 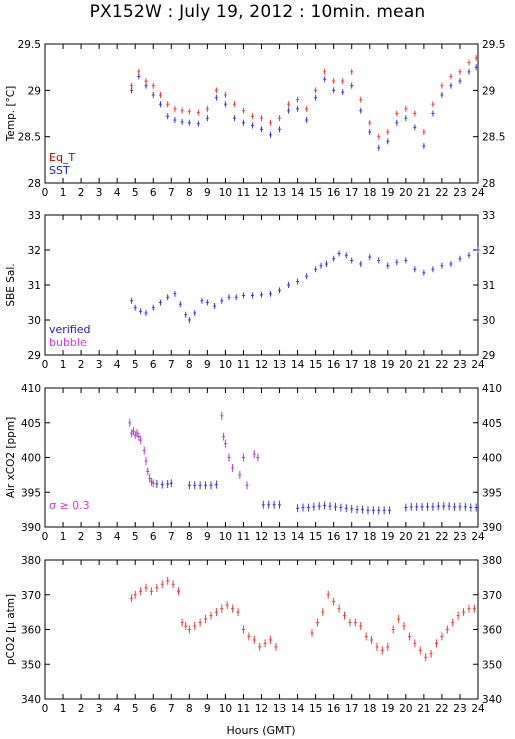 I want to click on y-tick-label: 29, so click(x=34, y=91).